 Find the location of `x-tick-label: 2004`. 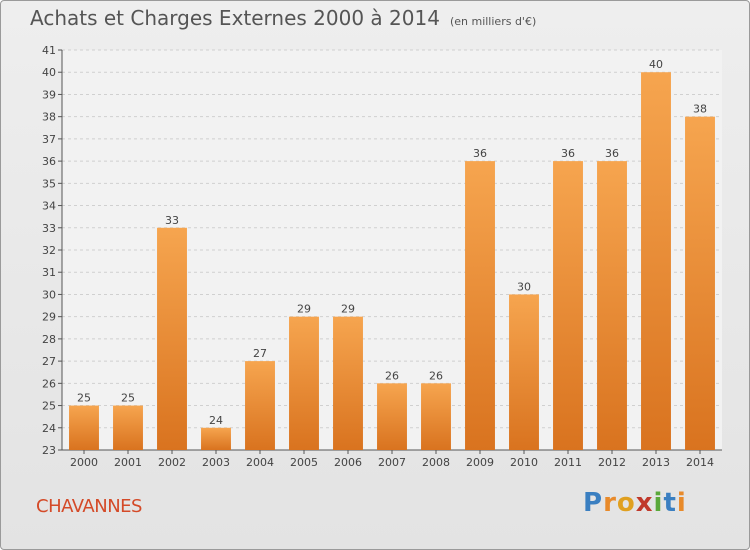

x-tick-label: 2004 is located at coordinates (260, 462).